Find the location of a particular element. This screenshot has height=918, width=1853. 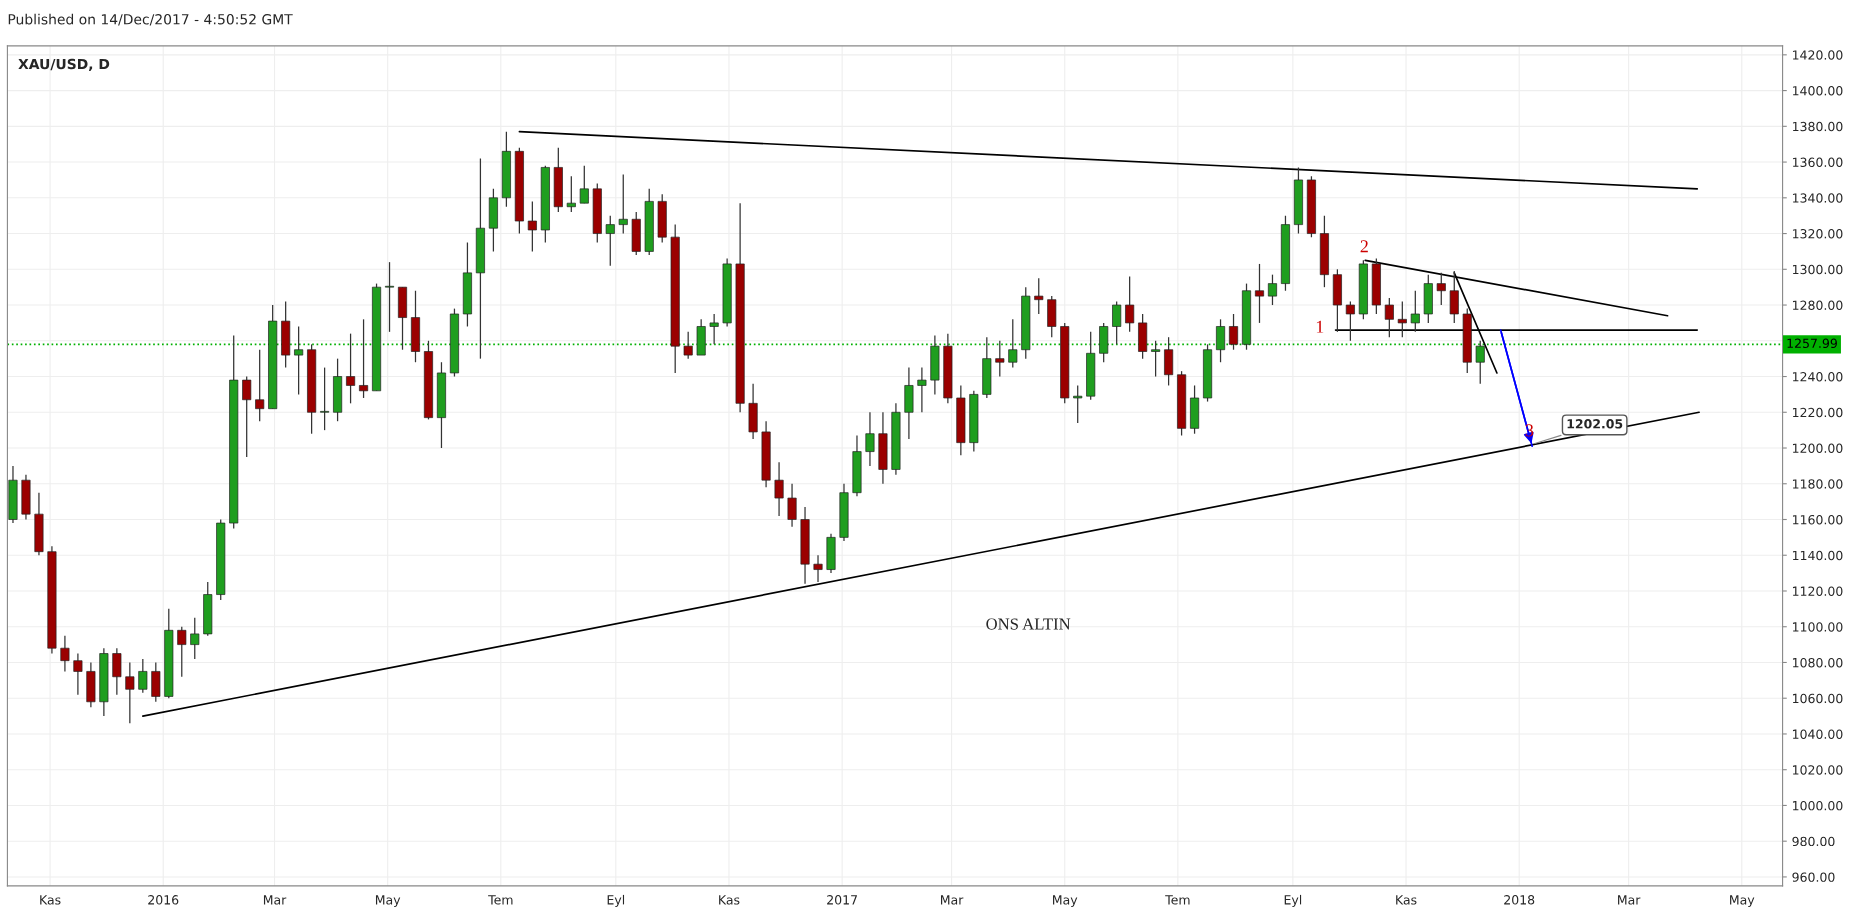

y-tick-label: 1300.00 is located at coordinates (1817, 269).